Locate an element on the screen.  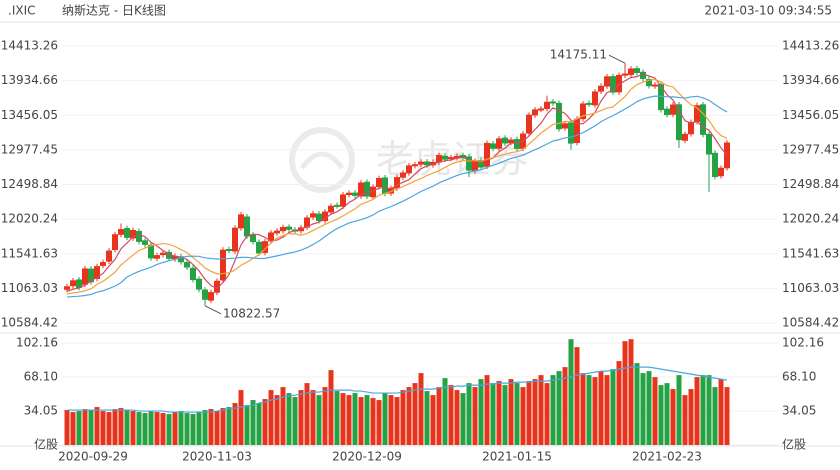
symbol: .IXIC is located at coordinates (22, 11).